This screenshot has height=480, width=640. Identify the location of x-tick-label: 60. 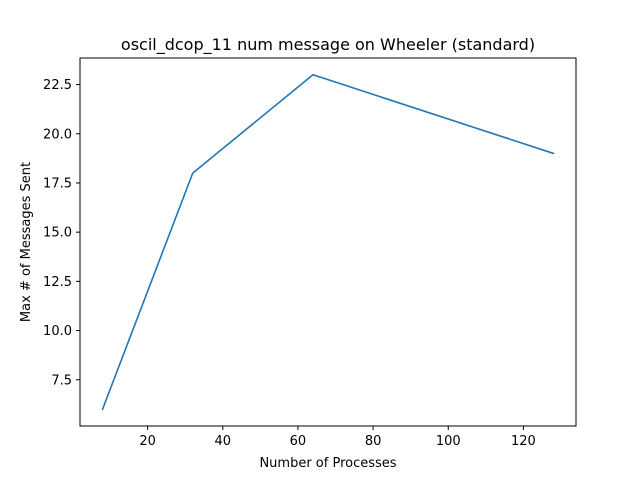
(298, 441).